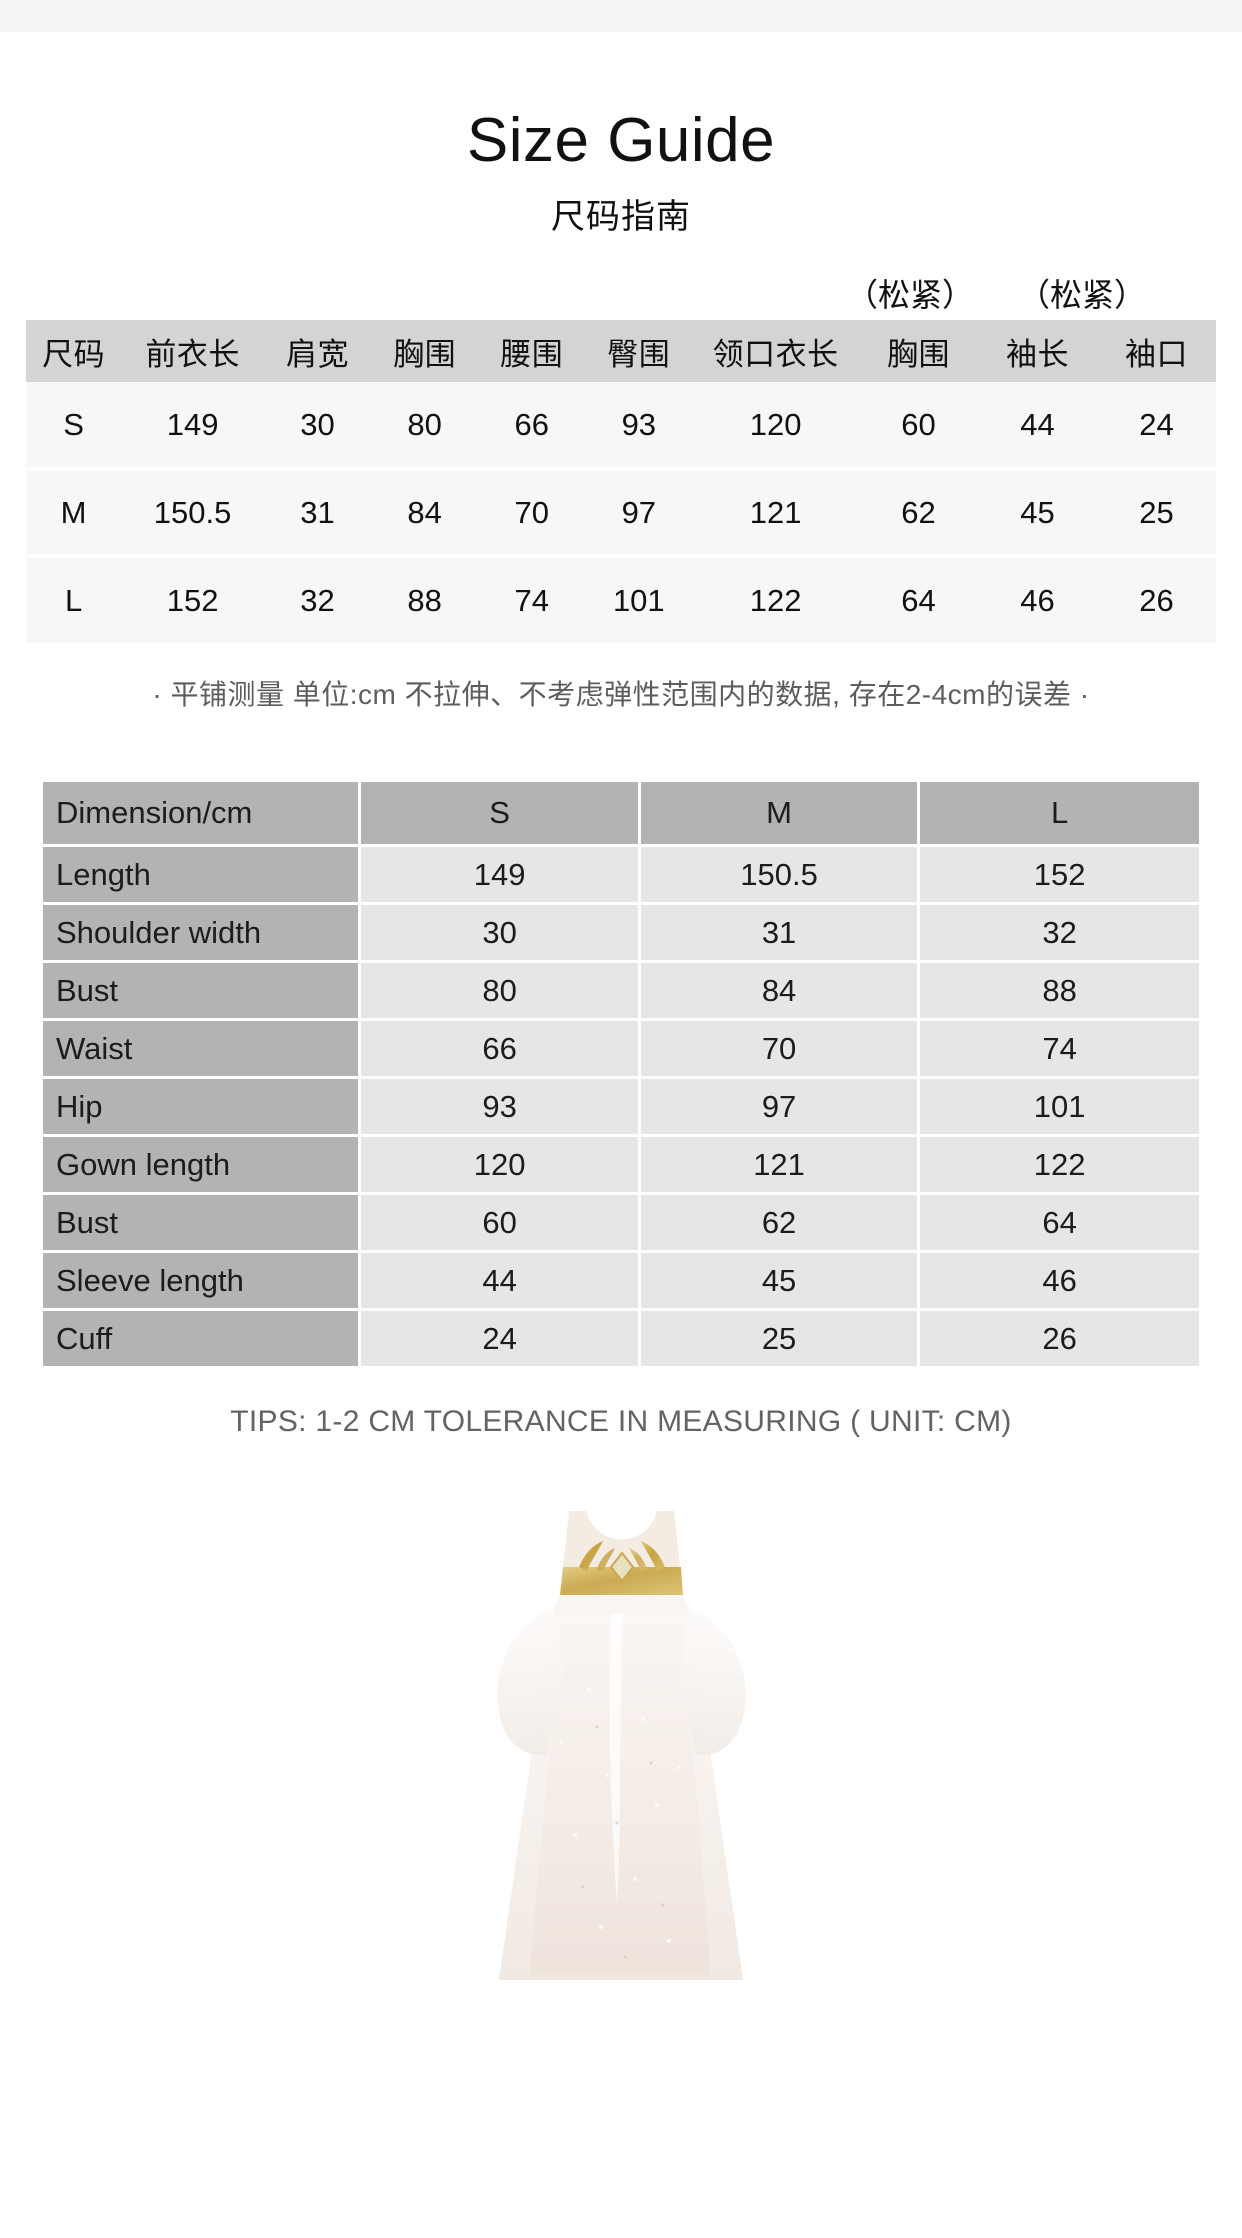 The width and height of the screenshot is (1242, 2238). Describe the element at coordinates (918, 512) in the screenshot. I see `cn-cell-m-6: 62` at that location.